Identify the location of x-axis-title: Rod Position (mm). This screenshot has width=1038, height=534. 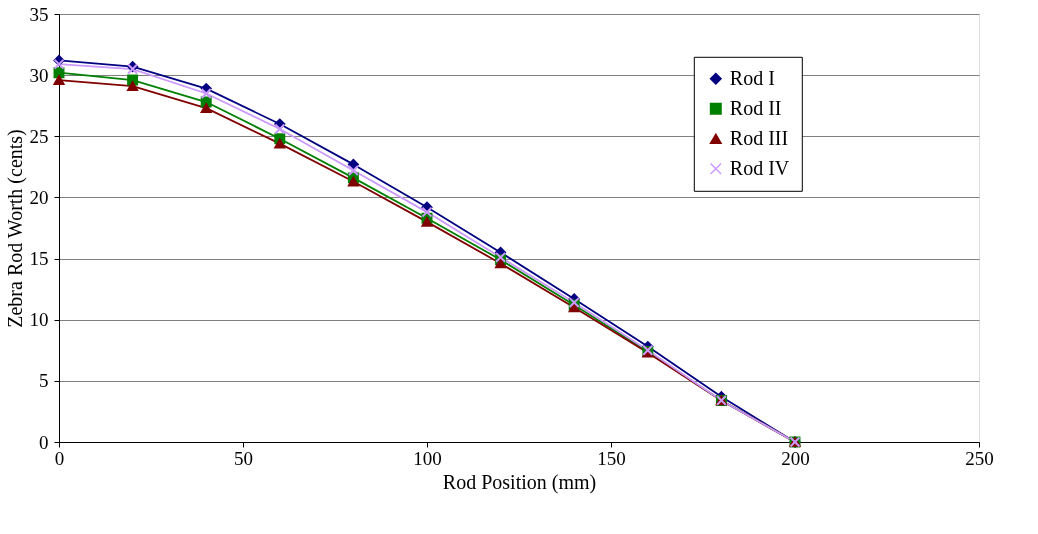
(519, 482).